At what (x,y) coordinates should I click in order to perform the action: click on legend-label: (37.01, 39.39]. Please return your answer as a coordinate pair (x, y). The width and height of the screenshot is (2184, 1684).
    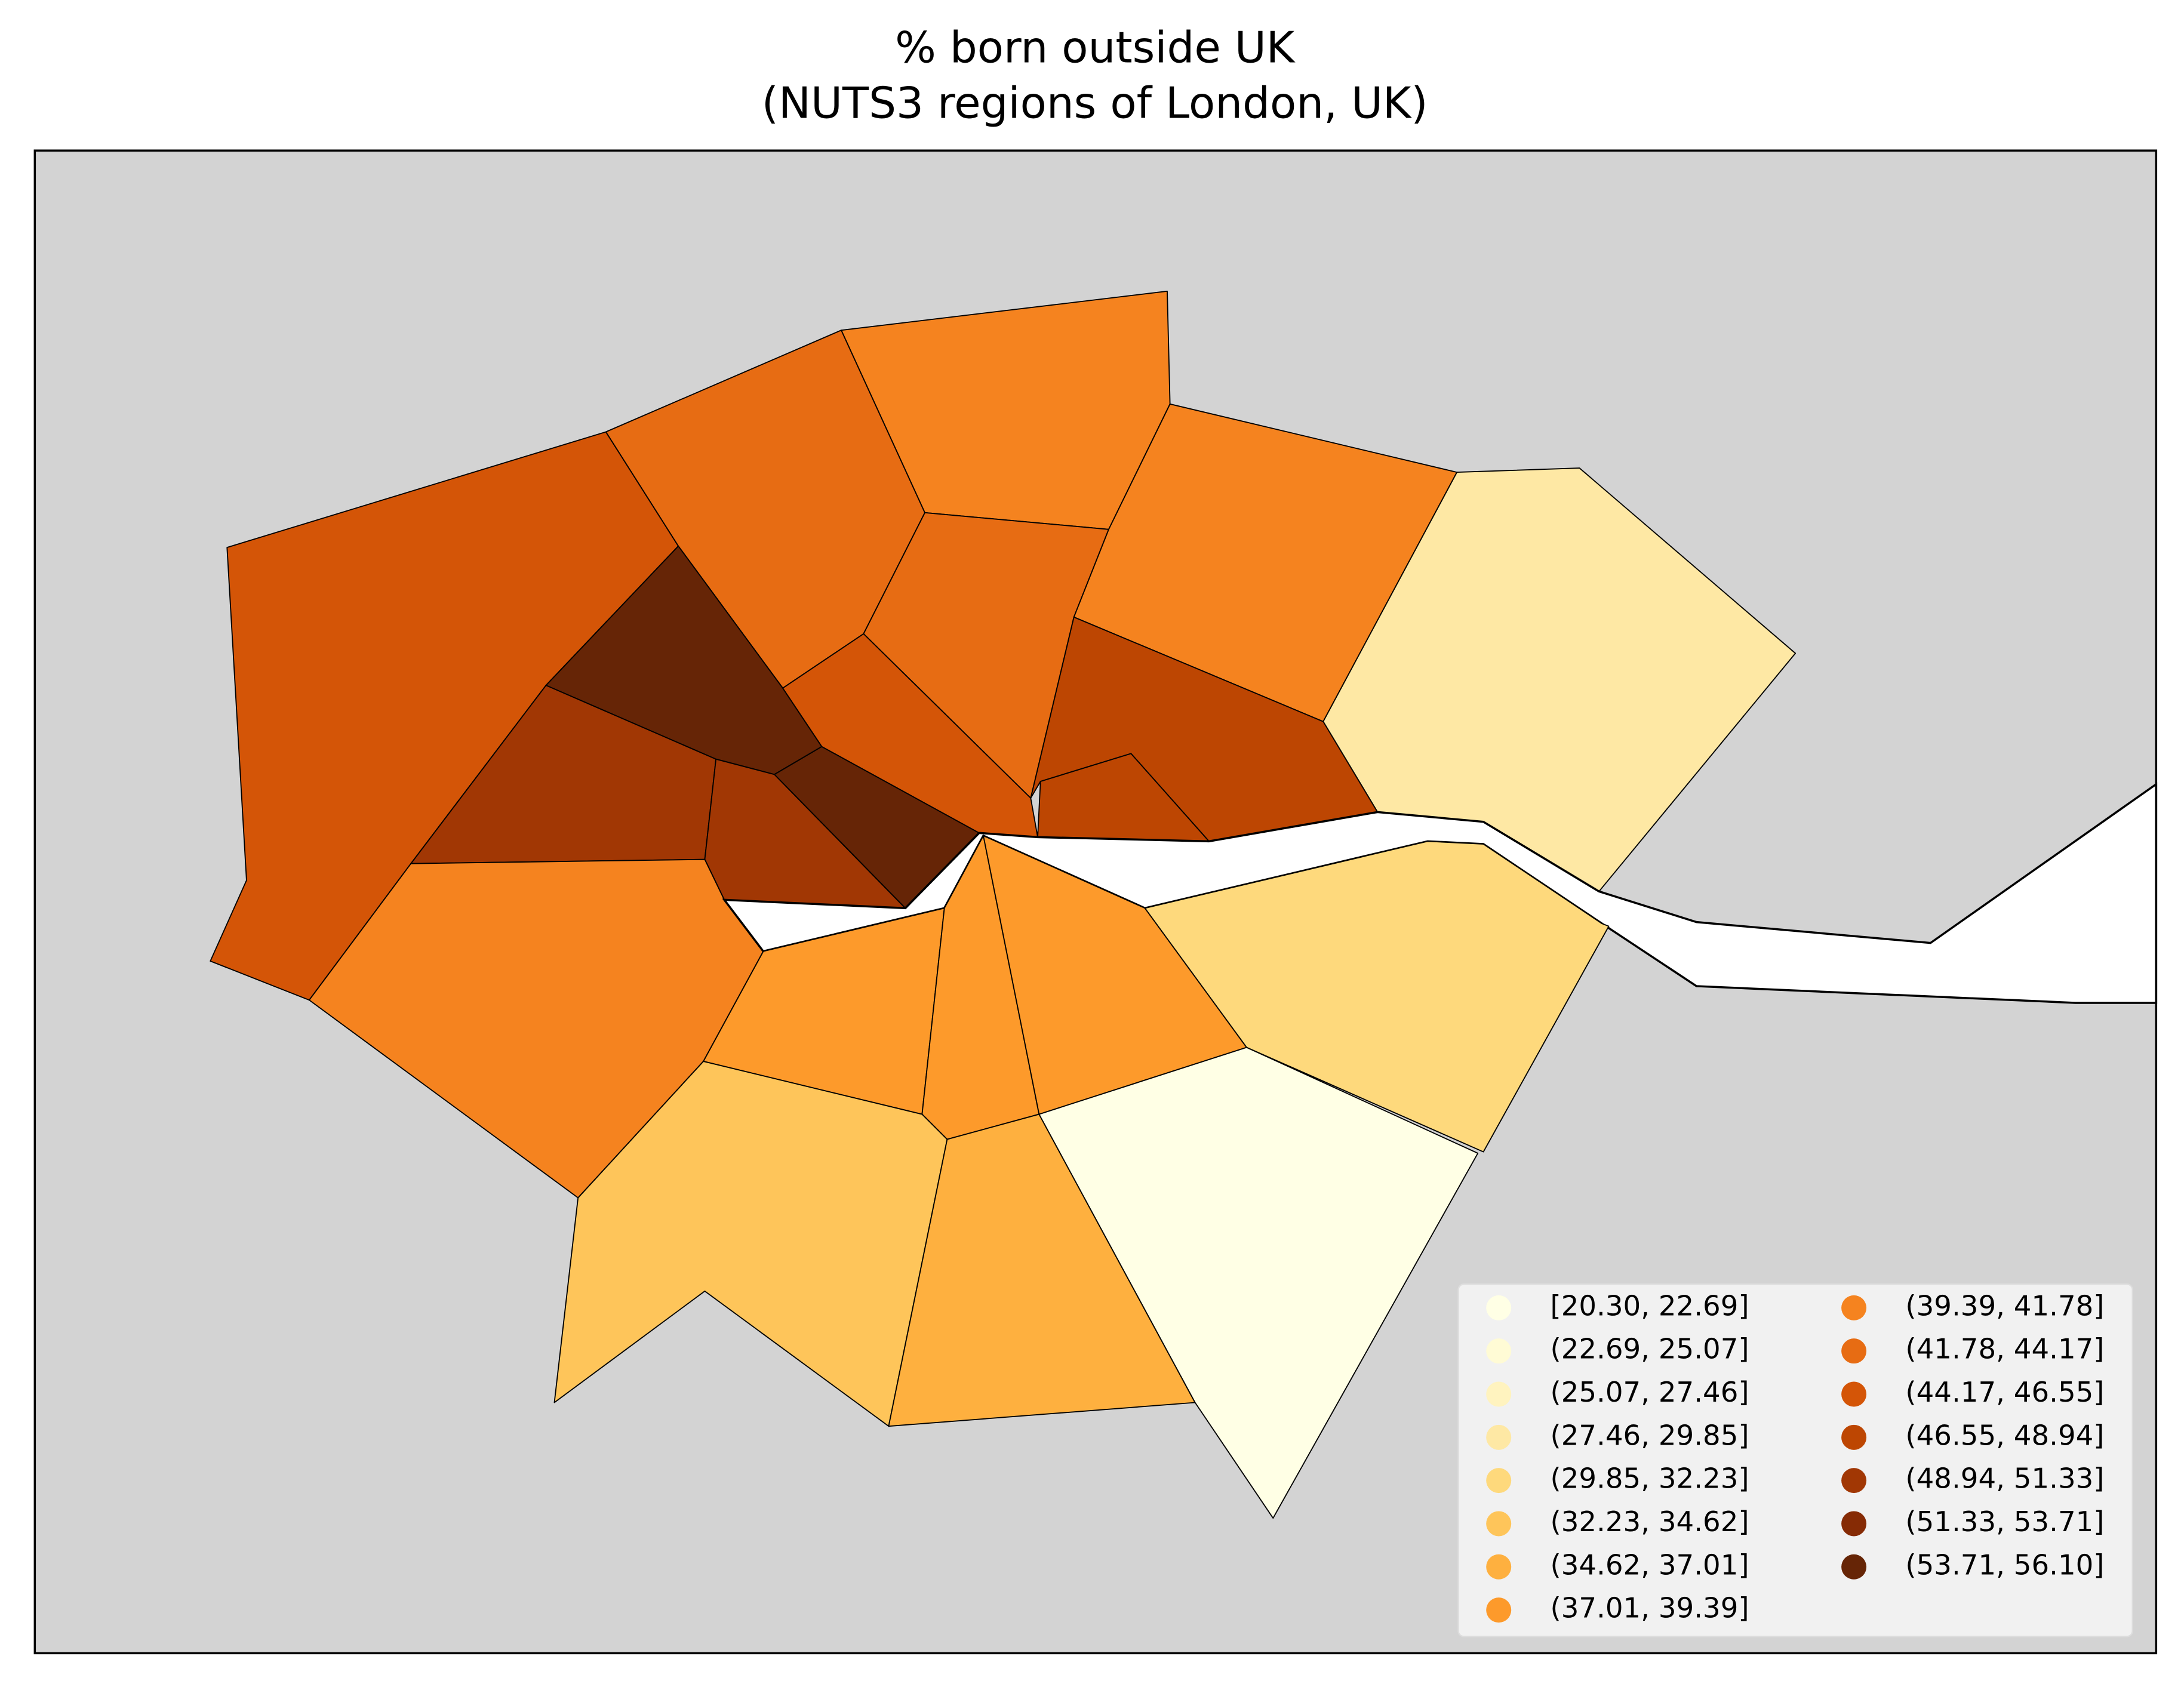
    Looking at the image, I should click on (1650, 1609).